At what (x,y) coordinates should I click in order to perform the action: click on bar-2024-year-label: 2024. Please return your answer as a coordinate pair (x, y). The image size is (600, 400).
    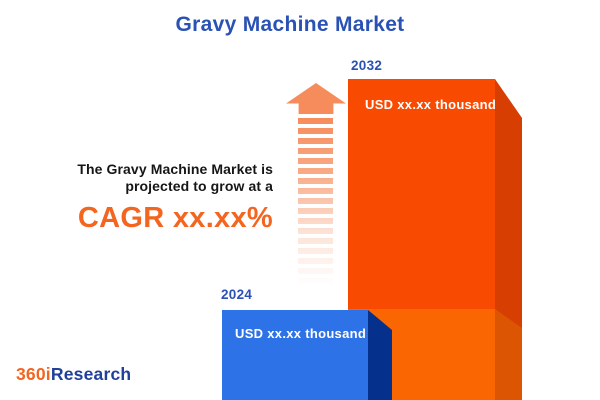
    Looking at the image, I should click on (237, 294).